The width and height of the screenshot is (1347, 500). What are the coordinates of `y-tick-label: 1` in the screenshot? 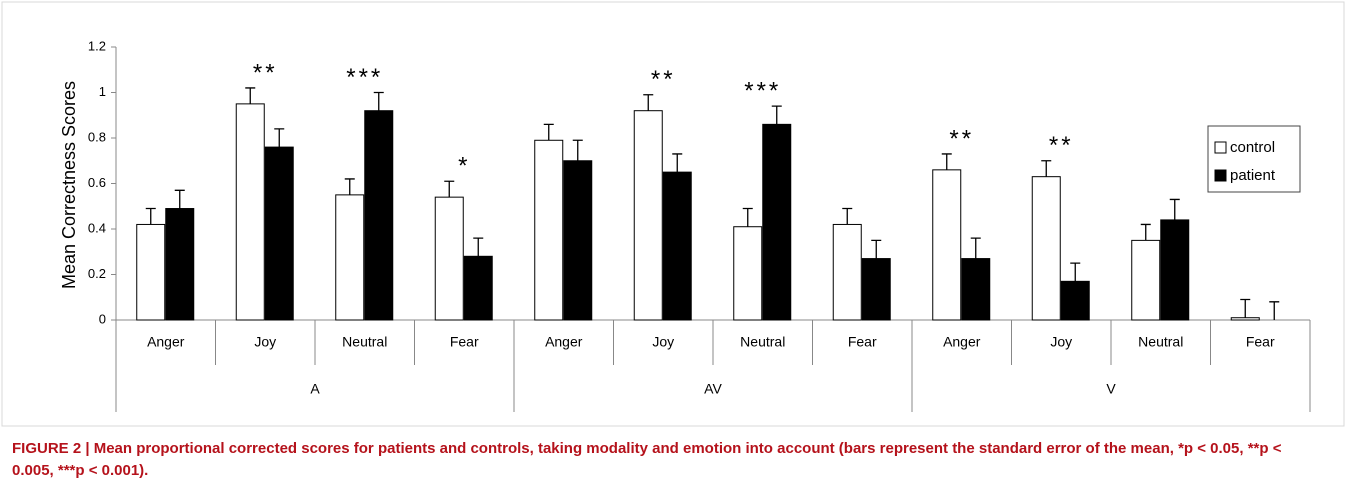 It's located at (102, 91).